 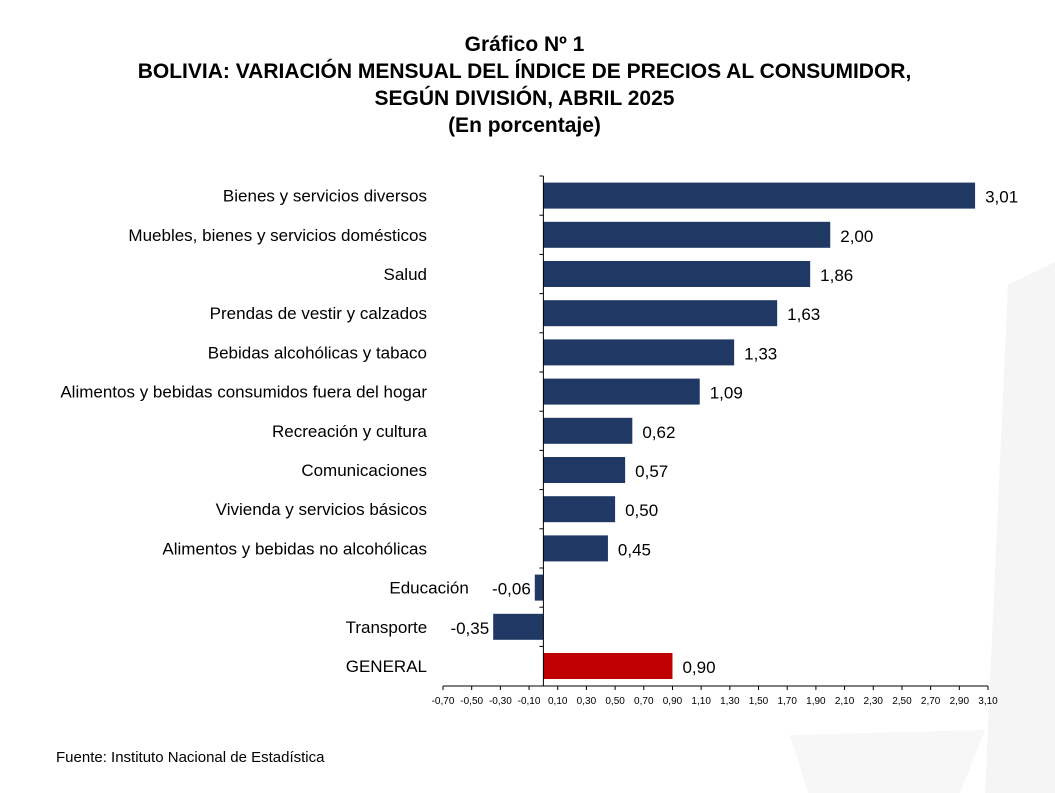 What do you see at coordinates (931, 701) in the screenshot?
I see `tick-label: 2,70` at bounding box center [931, 701].